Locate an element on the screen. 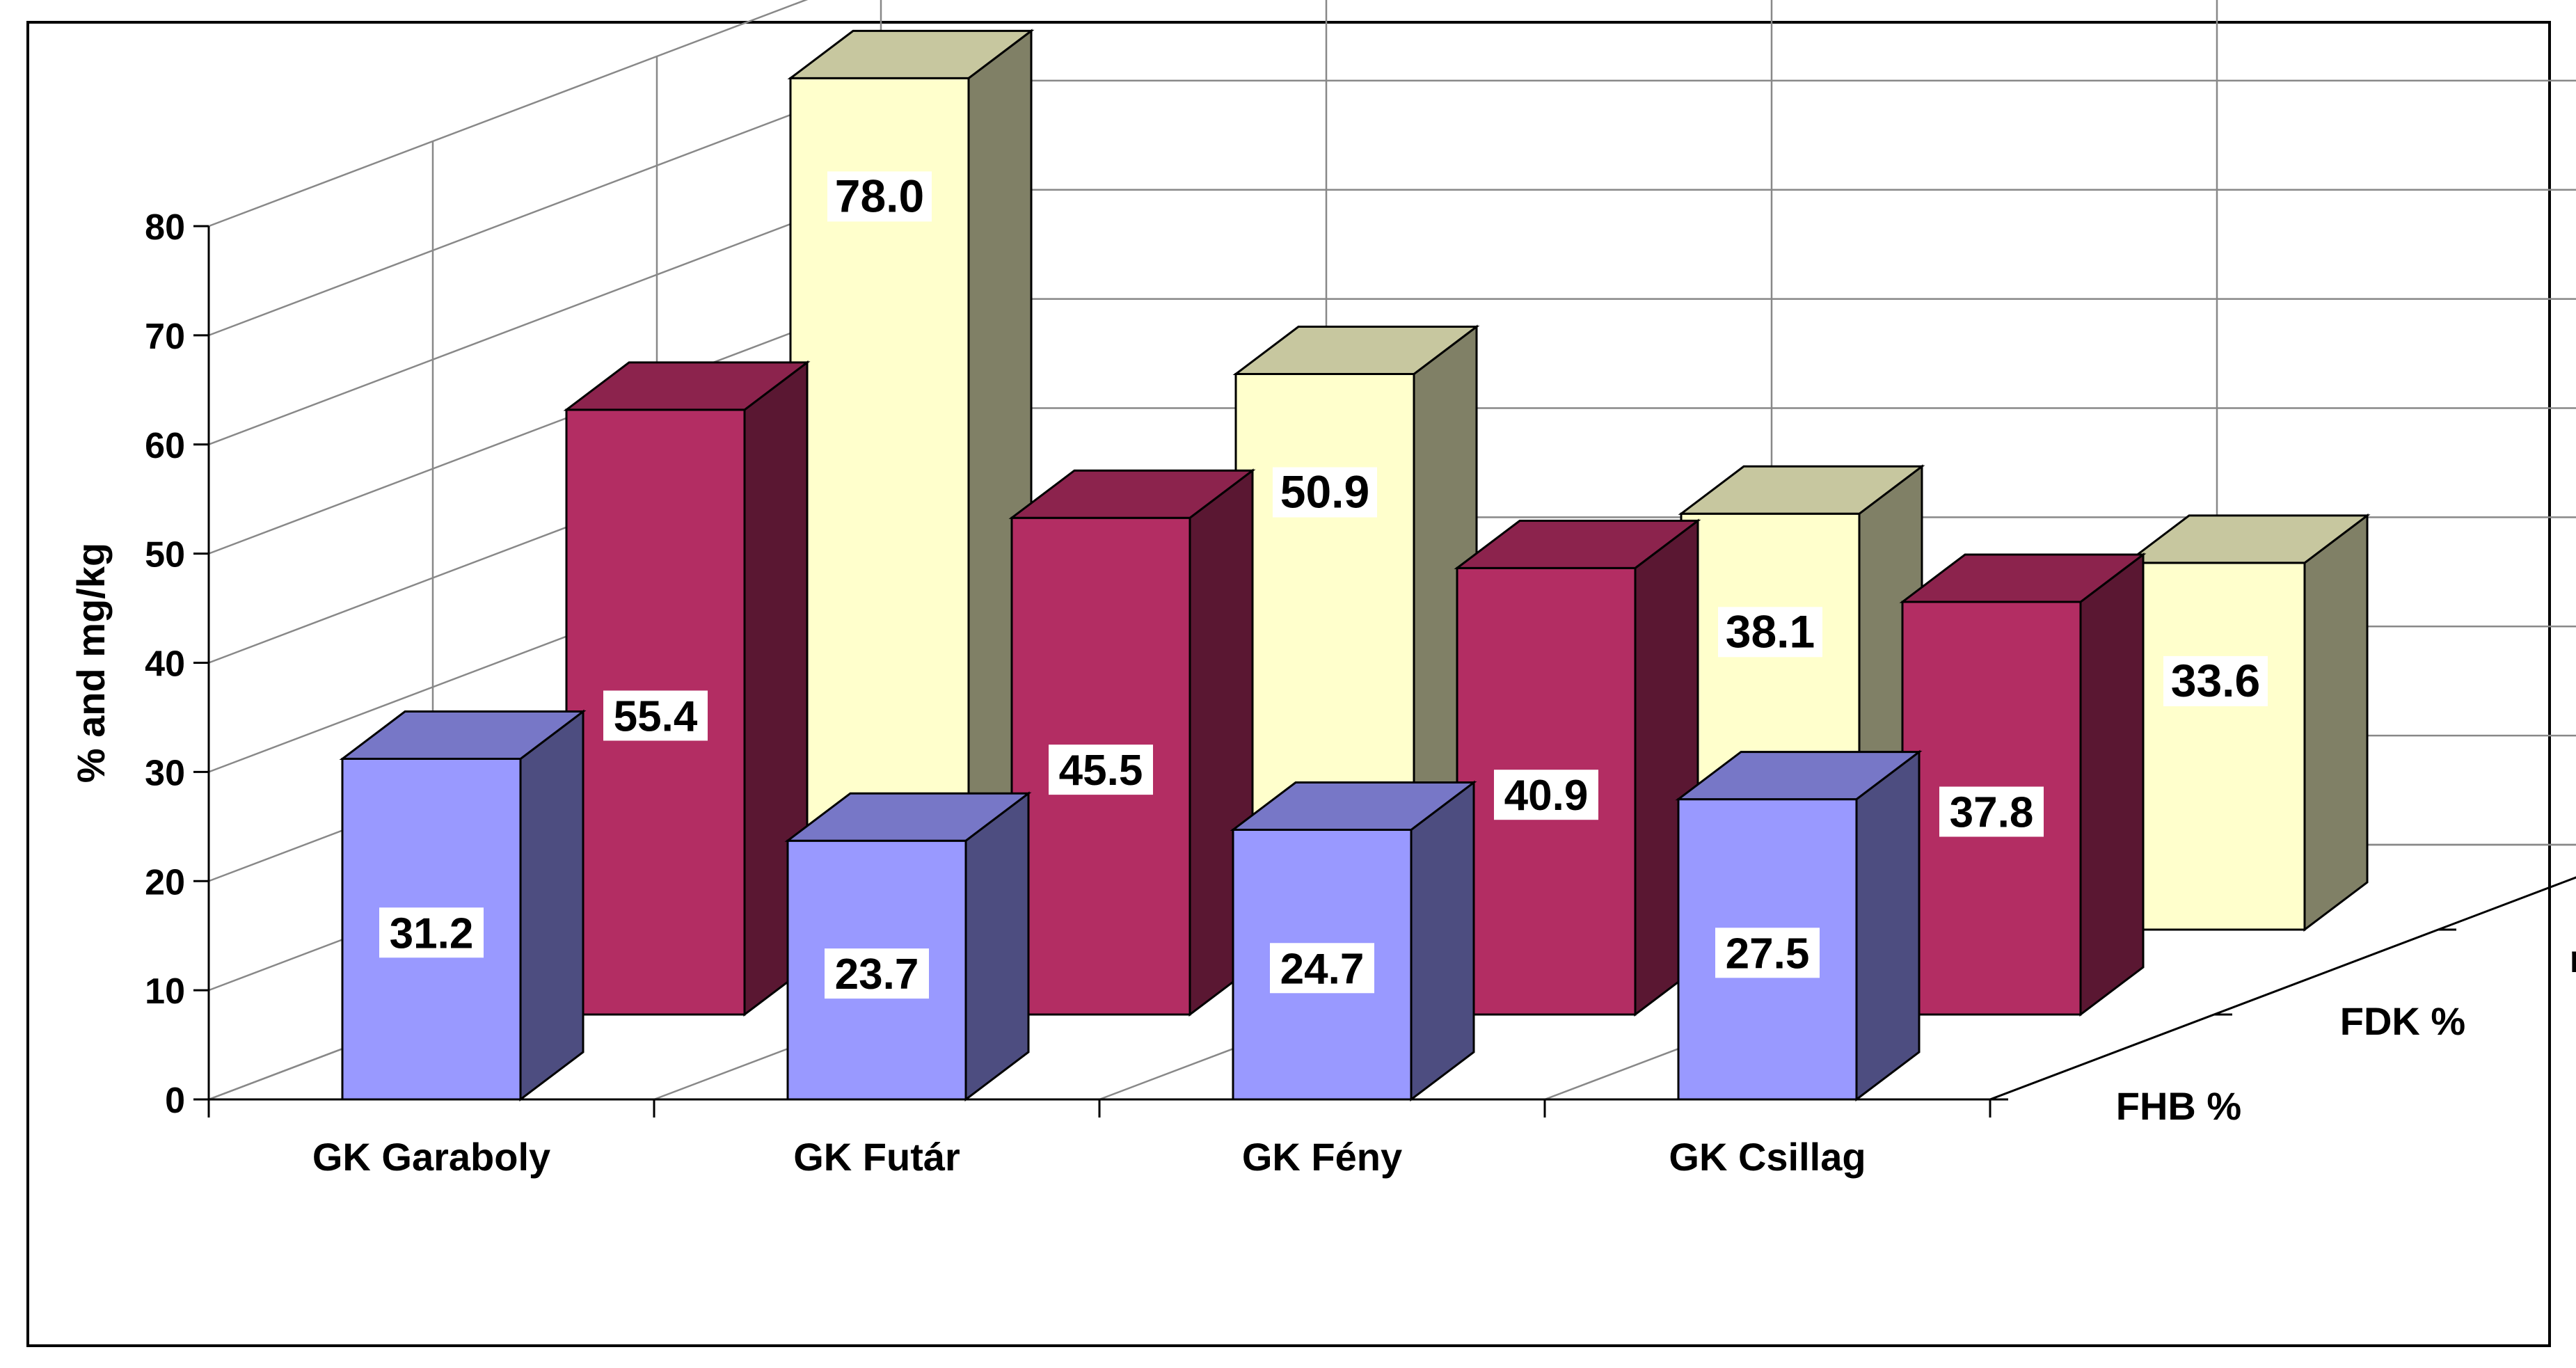  x-category-label: GK Futár is located at coordinates (876, 1157).